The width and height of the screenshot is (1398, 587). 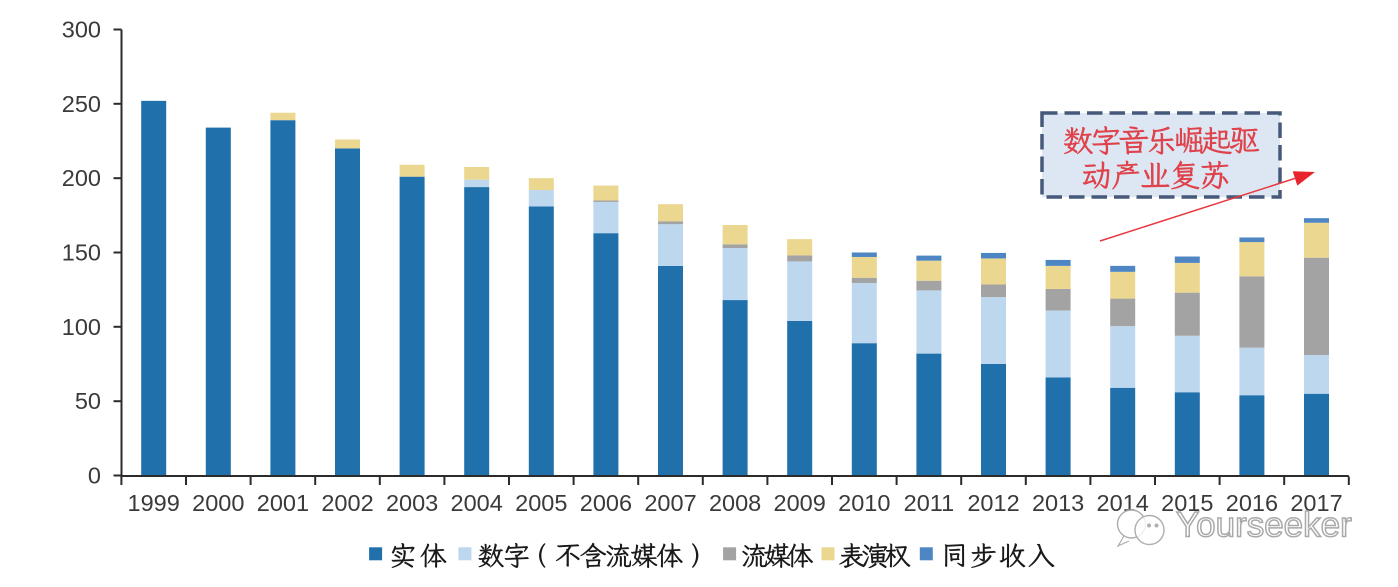 What do you see at coordinates (541, 503) in the screenshot?
I see `svg-text: 2005` at bounding box center [541, 503].